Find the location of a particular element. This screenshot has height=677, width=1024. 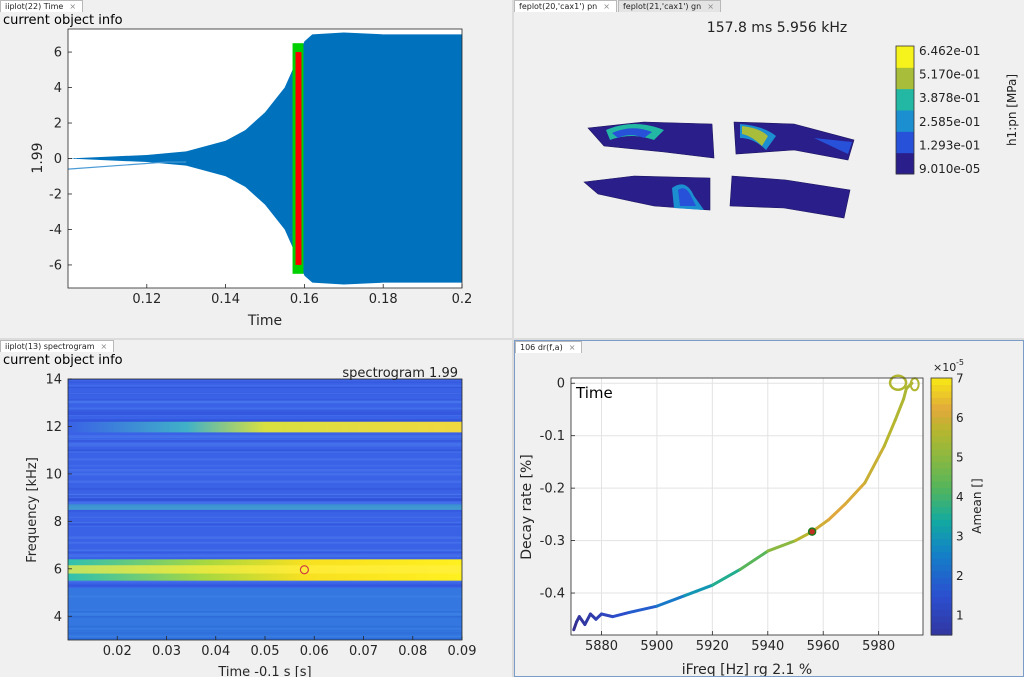

object-info-label: current object info is located at coordinates (63, 360).